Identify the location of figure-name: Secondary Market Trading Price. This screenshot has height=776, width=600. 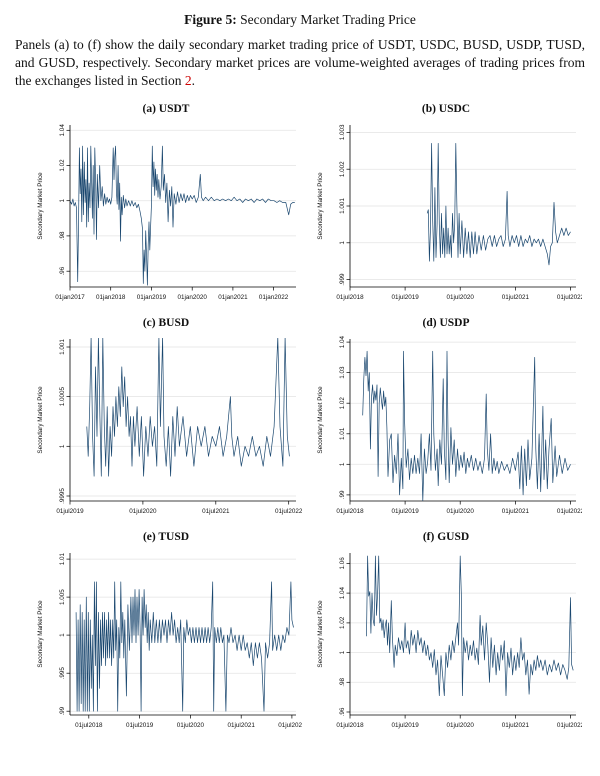
(326, 19).